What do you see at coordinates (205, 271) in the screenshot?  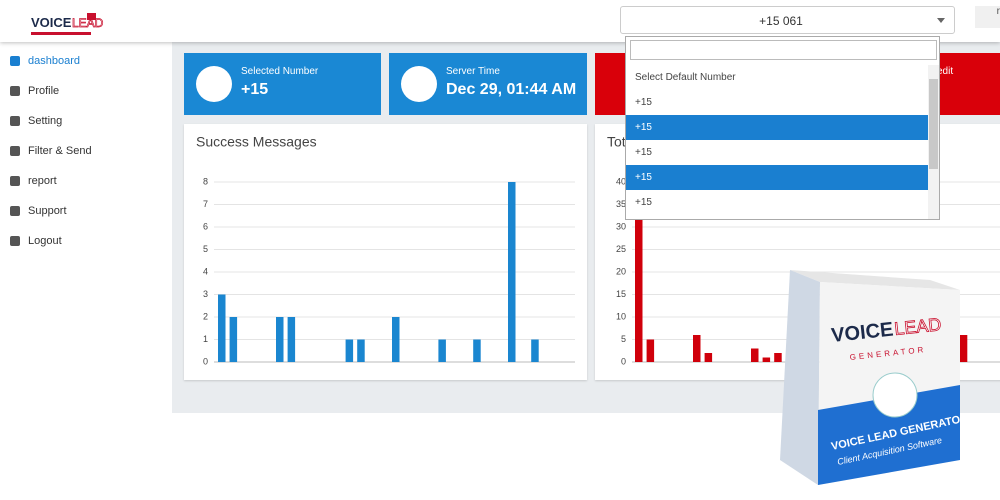 I see `y-tick-label: 4` at bounding box center [205, 271].